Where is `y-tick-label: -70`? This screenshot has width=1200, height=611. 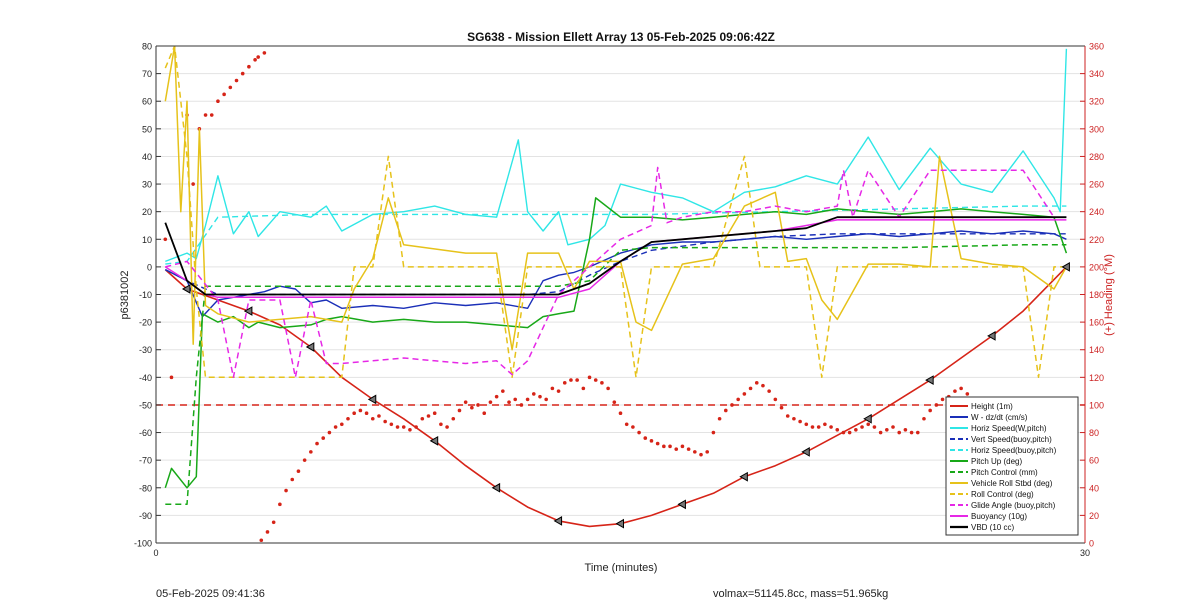 y-tick-label: -70 is located at coordinates (145, 461).